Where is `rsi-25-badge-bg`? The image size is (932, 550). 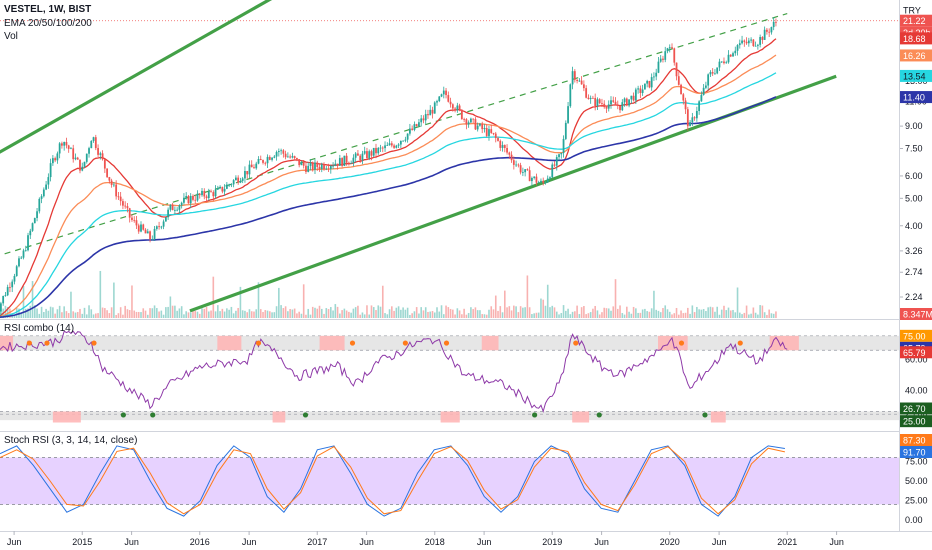
rsi-25-badge-bg is located at coordinates (916, 421).